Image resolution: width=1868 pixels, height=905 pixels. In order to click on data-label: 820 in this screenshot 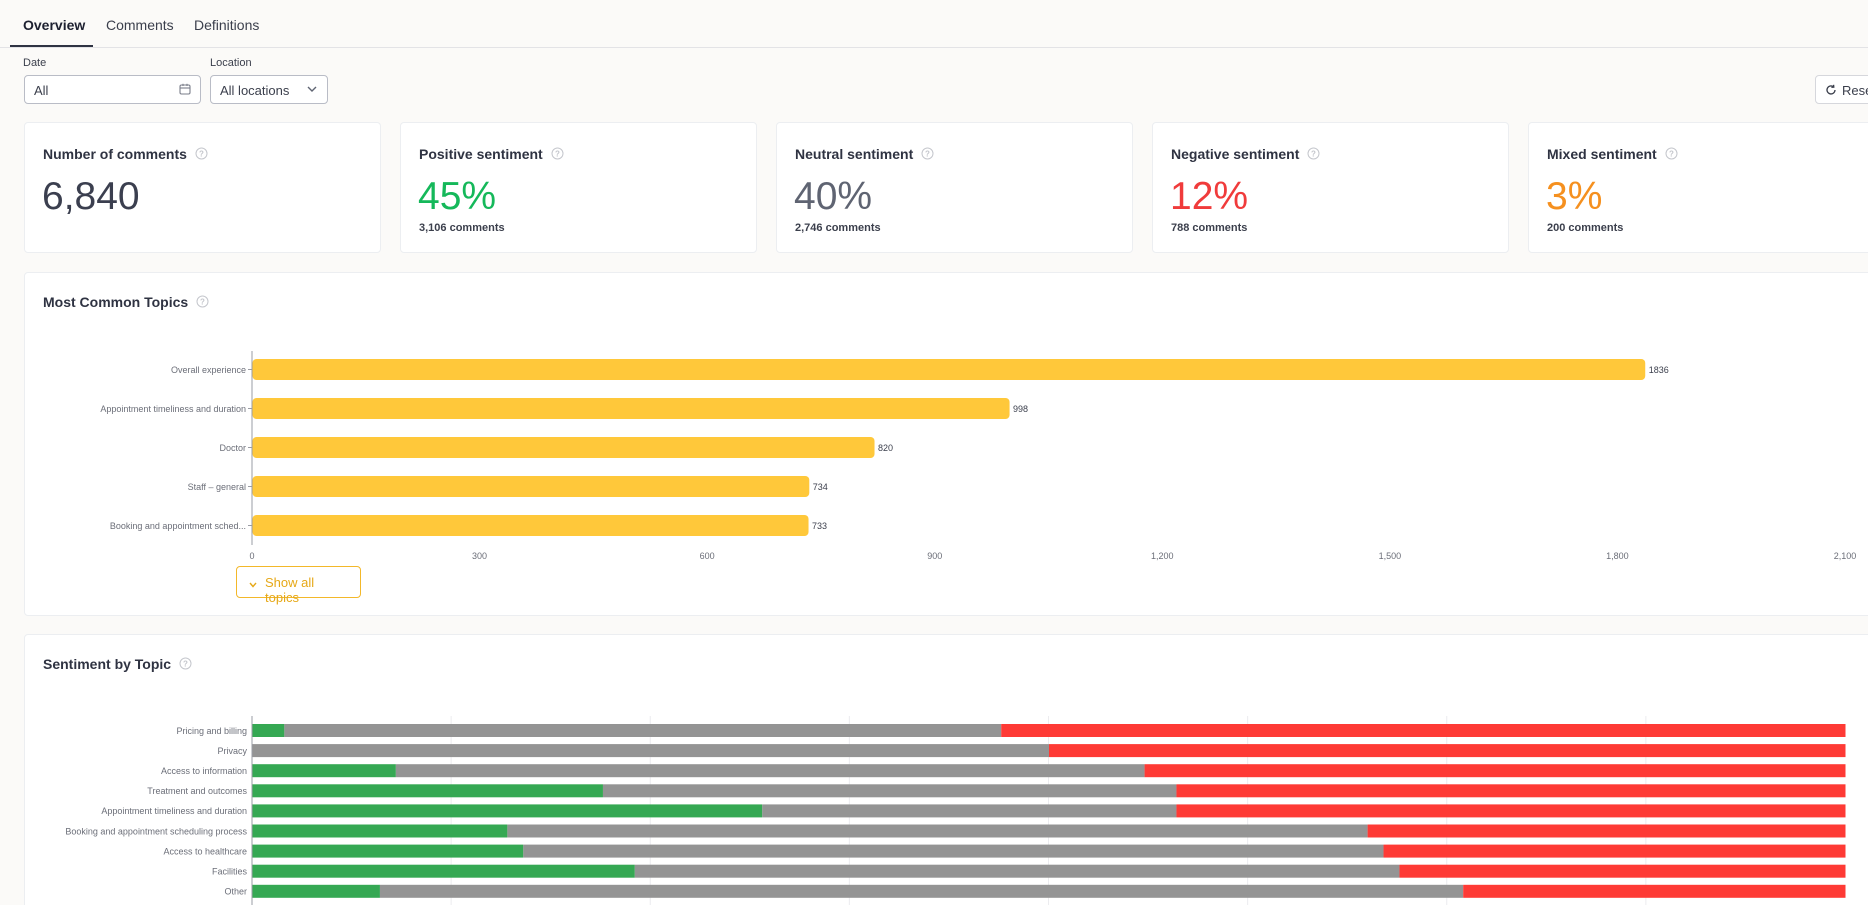, I will do `click(885, 448)`.